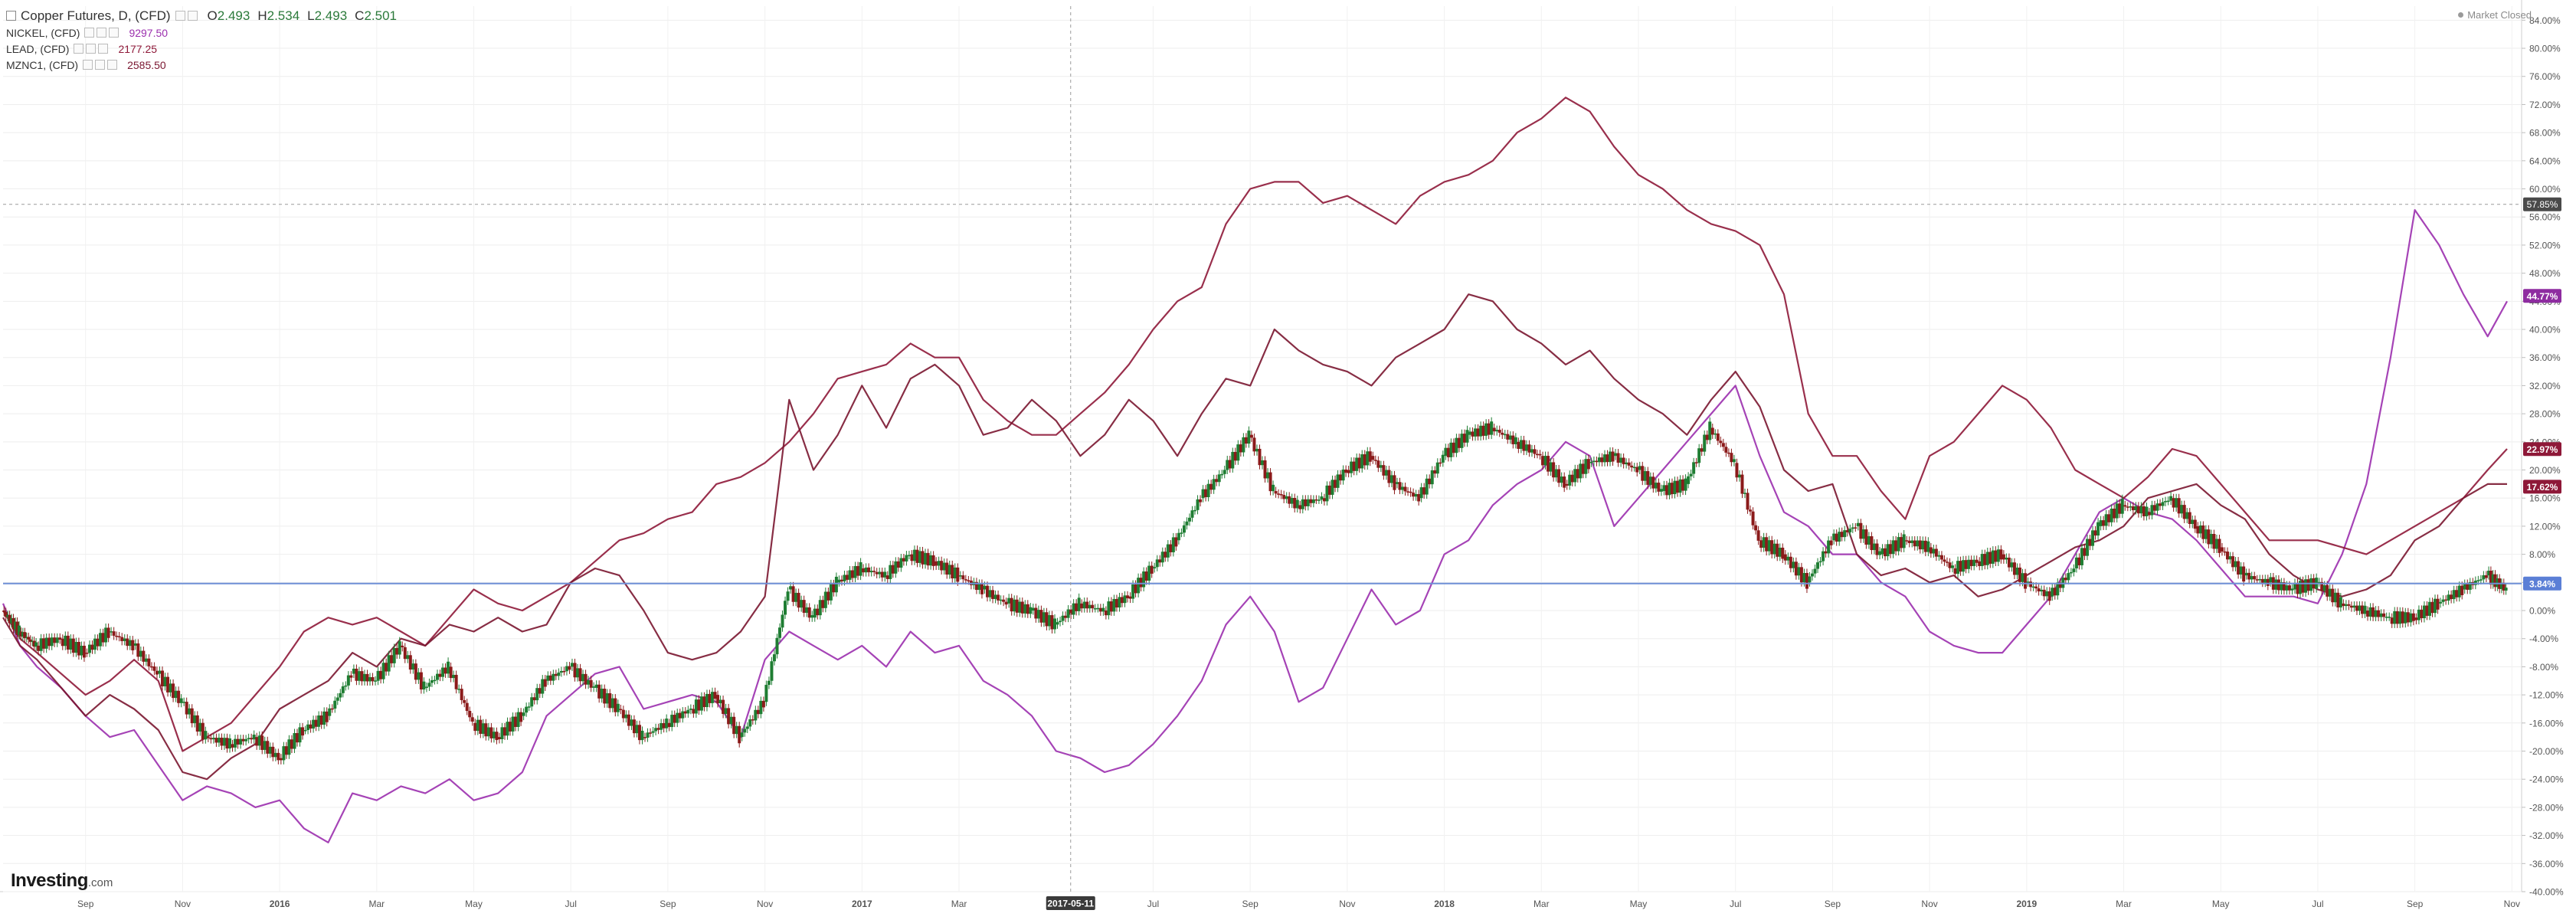 The width and height of the screenshot is (2576, 920). Describe the element at coordinates (1347, 904) in the screenshot. I see `x-tick-label: Nov` at that location.